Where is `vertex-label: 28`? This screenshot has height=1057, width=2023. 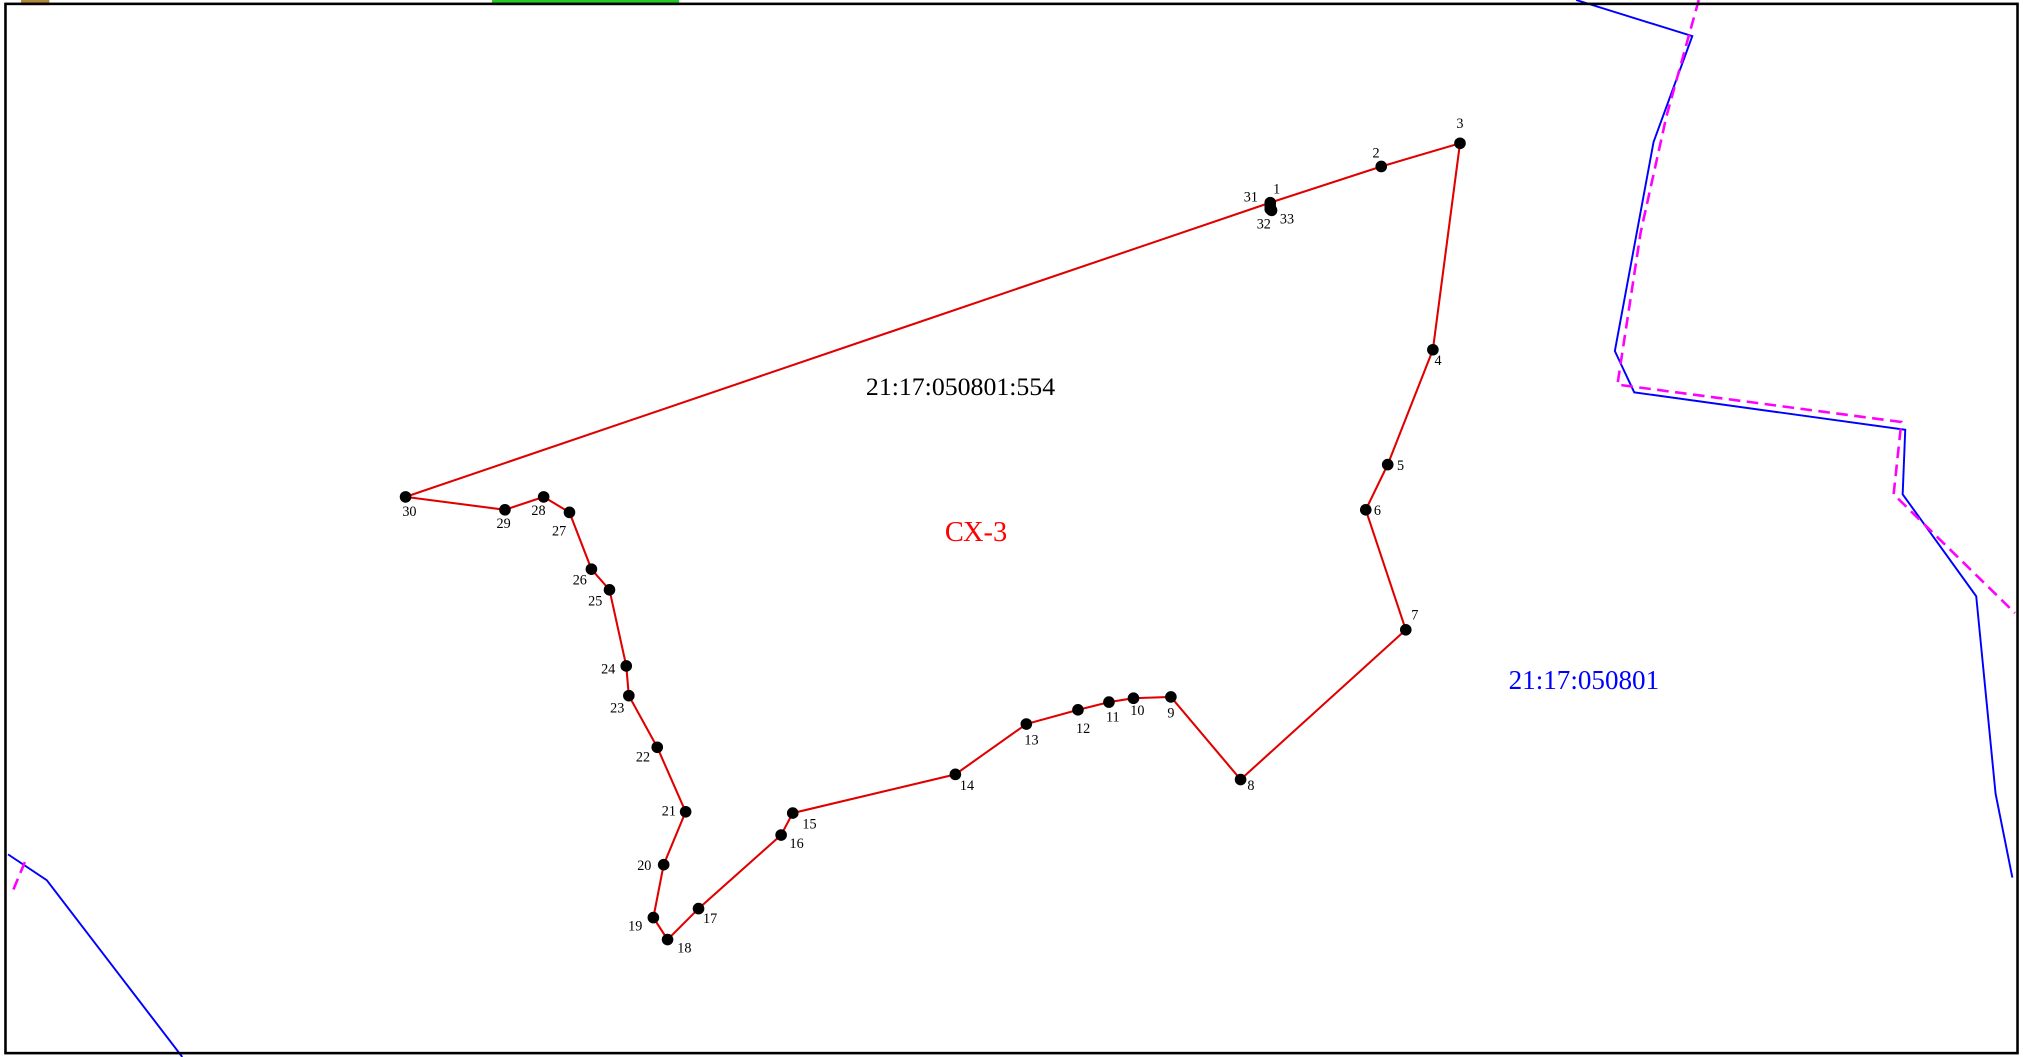 vertex-label: 28 is located at coordinates (538, 511).